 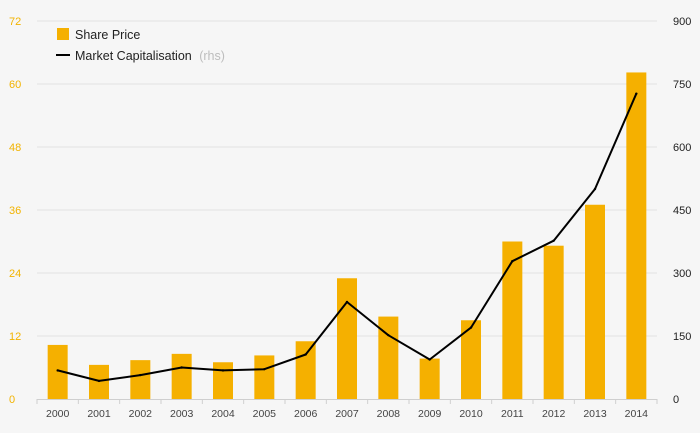 I want to click on x-tick-label: 2012, so click(x=554, y=414).